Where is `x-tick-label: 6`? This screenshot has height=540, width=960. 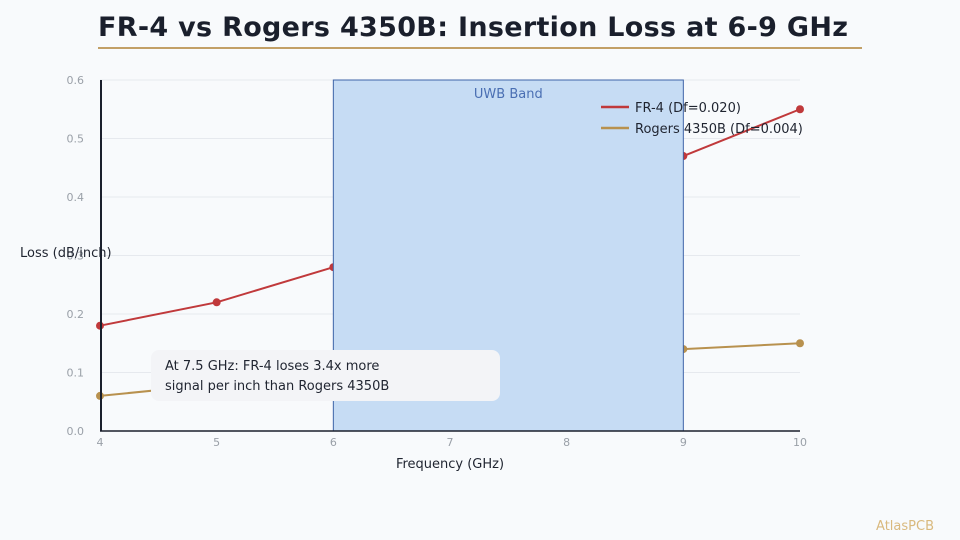
x-tick-label: 6 is located at coordinates (333, 442).